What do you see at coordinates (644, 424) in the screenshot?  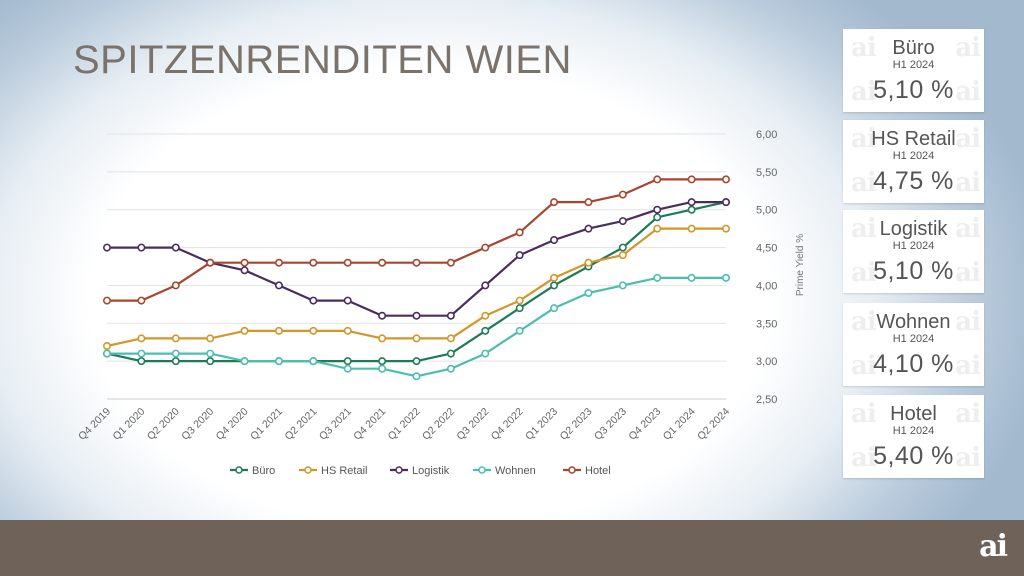 I see `x-tick-label: Q4 2023` at bounding box center [644, 424].